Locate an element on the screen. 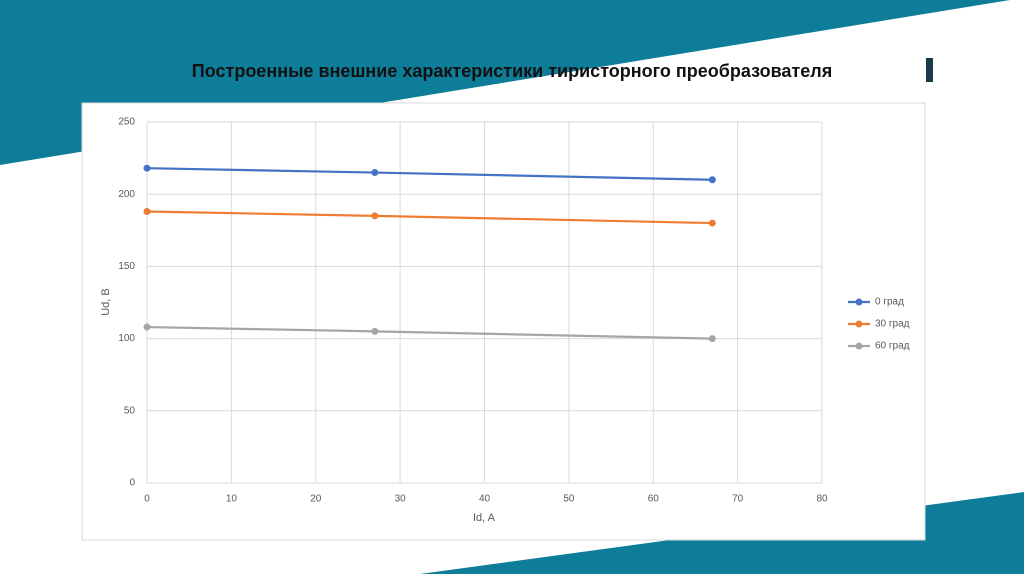 Image resolution: width=1024 pixels, height=579 pixels. x-tick-label: 70 is located at coordinates (738, 499).